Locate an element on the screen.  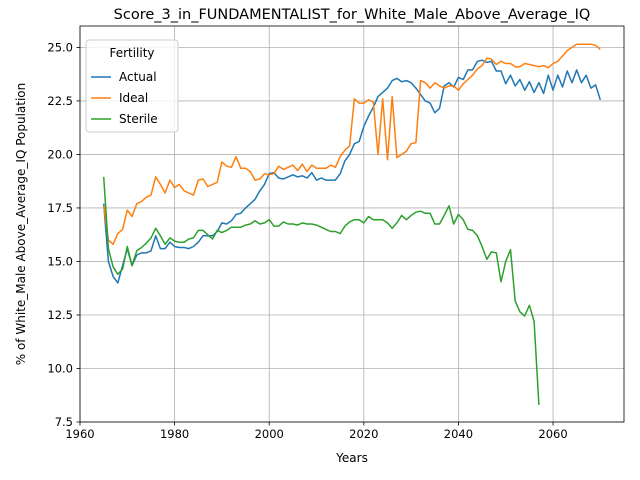
y-tick-label: 15.0 is located at coordinates (60, 261).